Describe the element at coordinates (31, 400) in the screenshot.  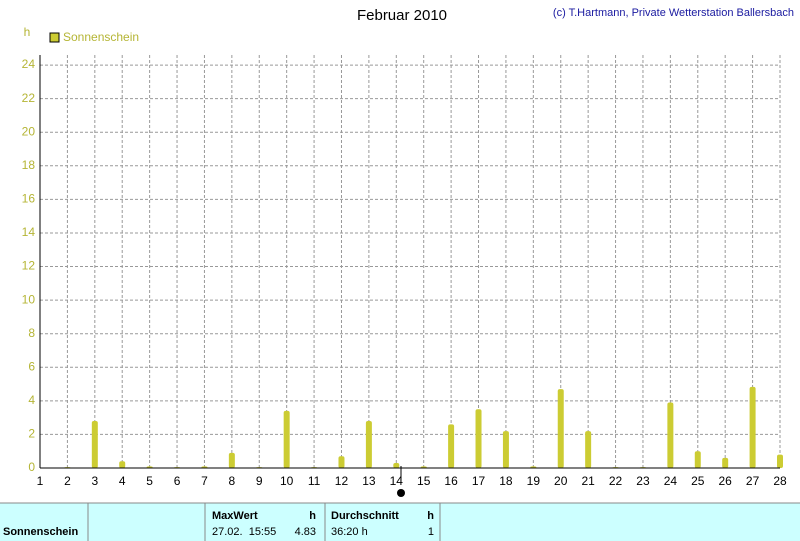
I see `y-tick-label: 4` at that location.